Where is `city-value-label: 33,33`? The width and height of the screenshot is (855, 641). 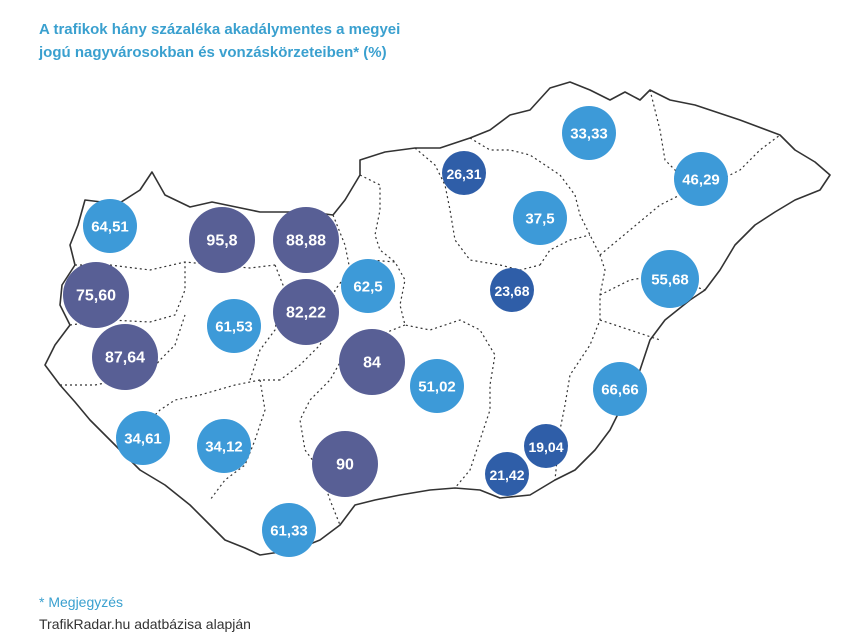 city-value-label: 33,33 is located at coordinates (589, 134).